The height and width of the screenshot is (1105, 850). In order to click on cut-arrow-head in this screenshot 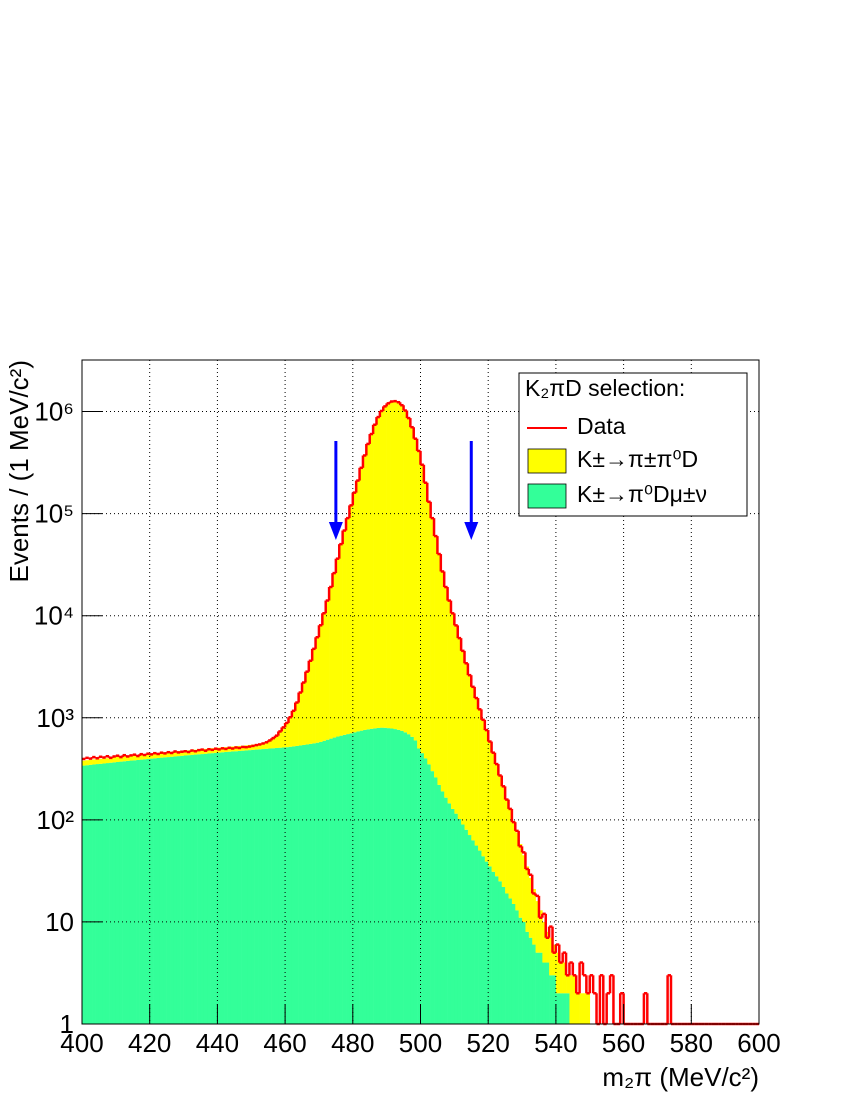, I will do `click(471, 531)`.